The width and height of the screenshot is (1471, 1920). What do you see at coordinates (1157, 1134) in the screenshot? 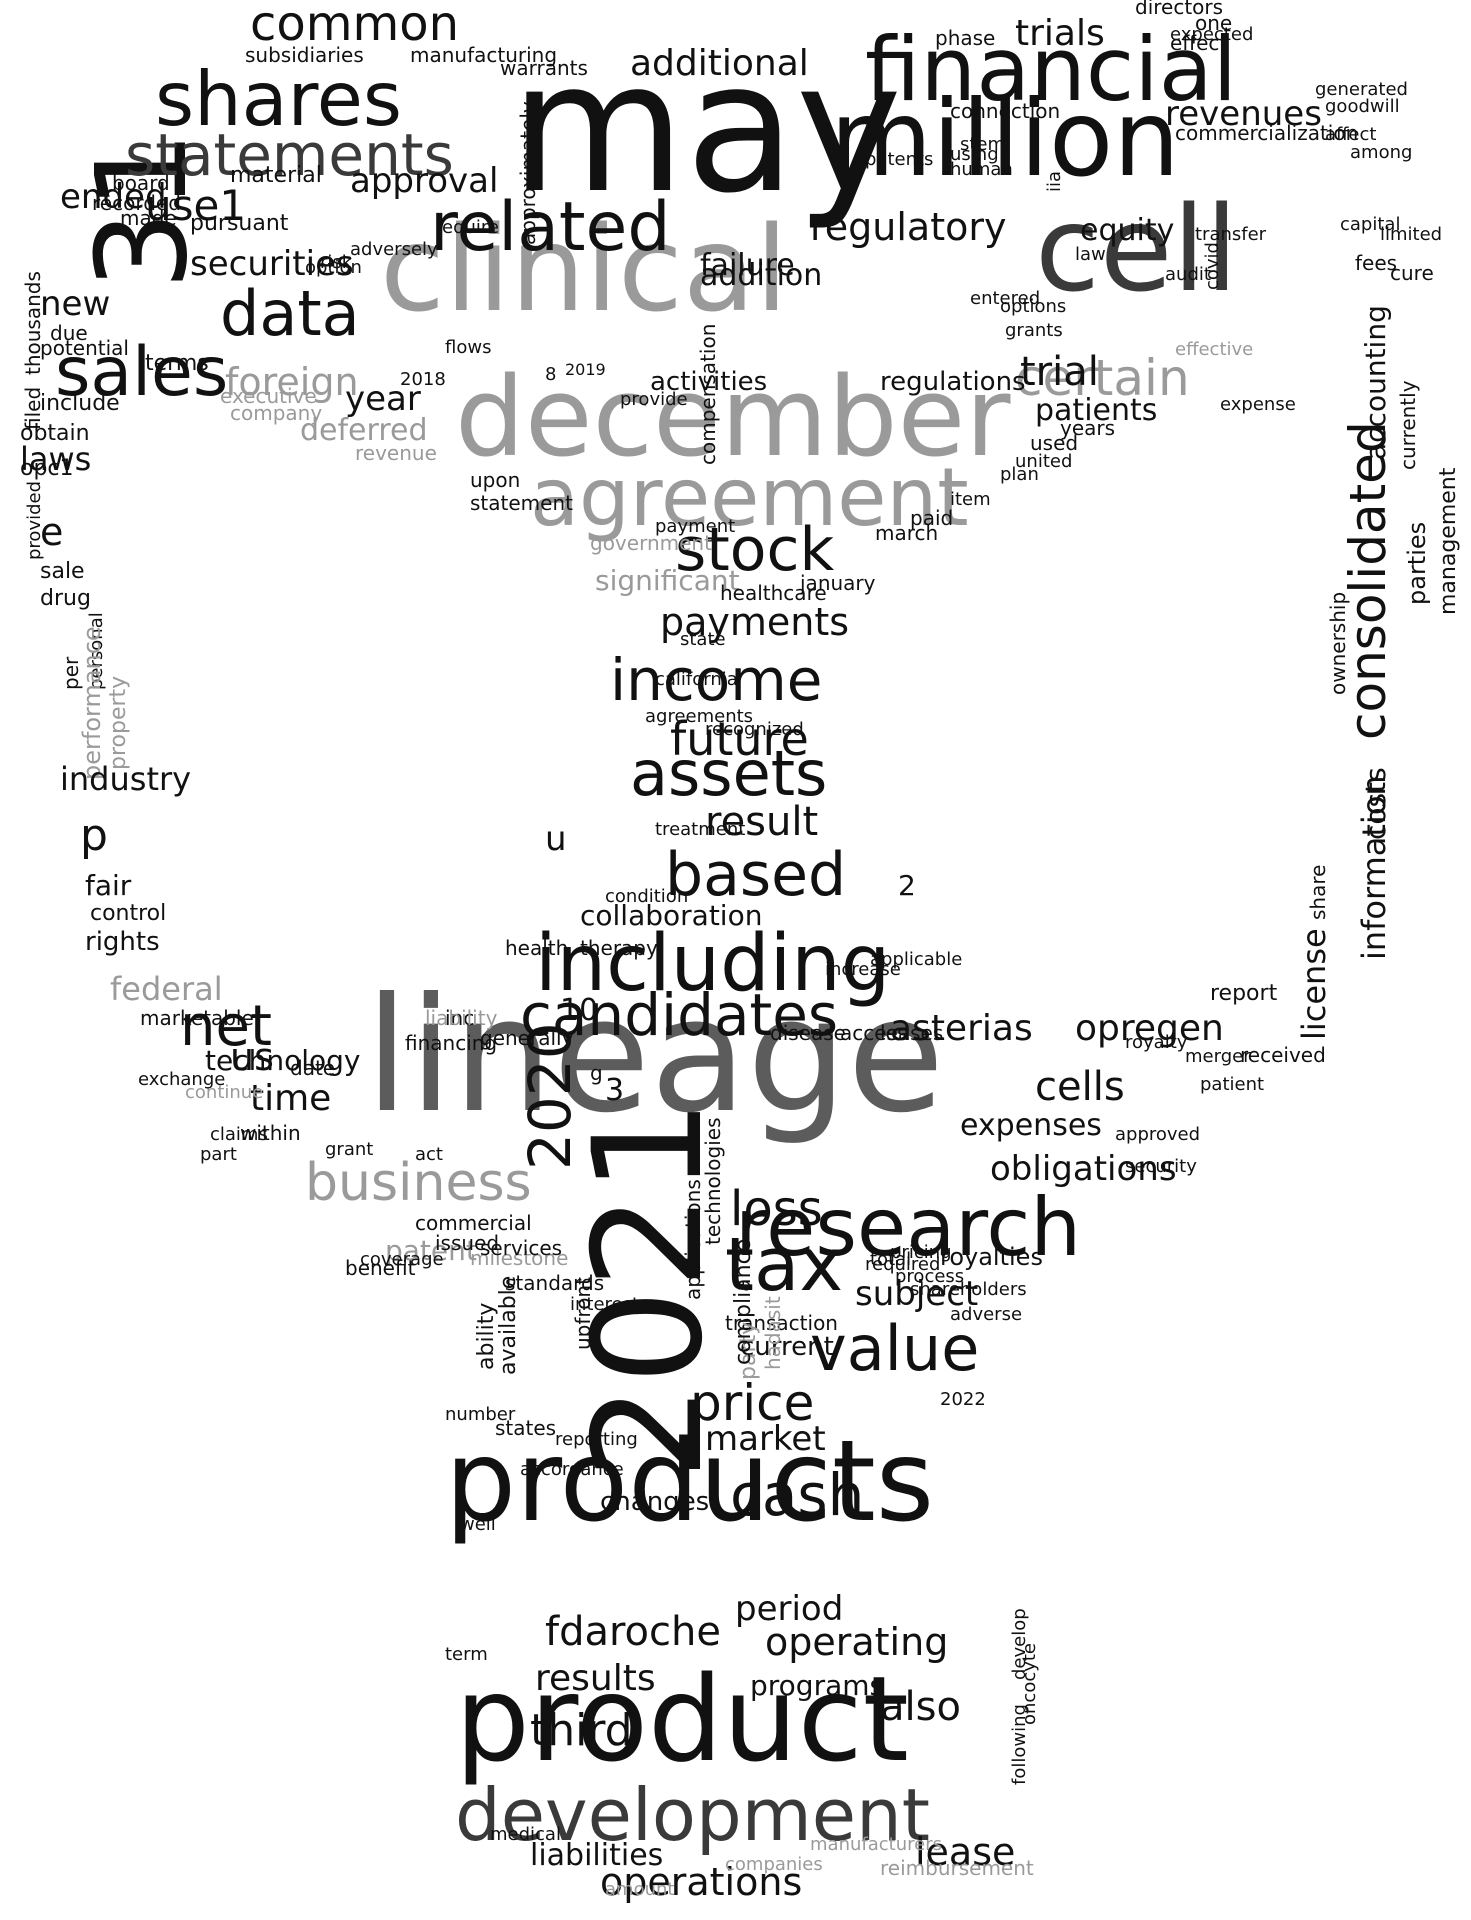
I see `word-approved: approved` at bounding box center [1157, 1134].